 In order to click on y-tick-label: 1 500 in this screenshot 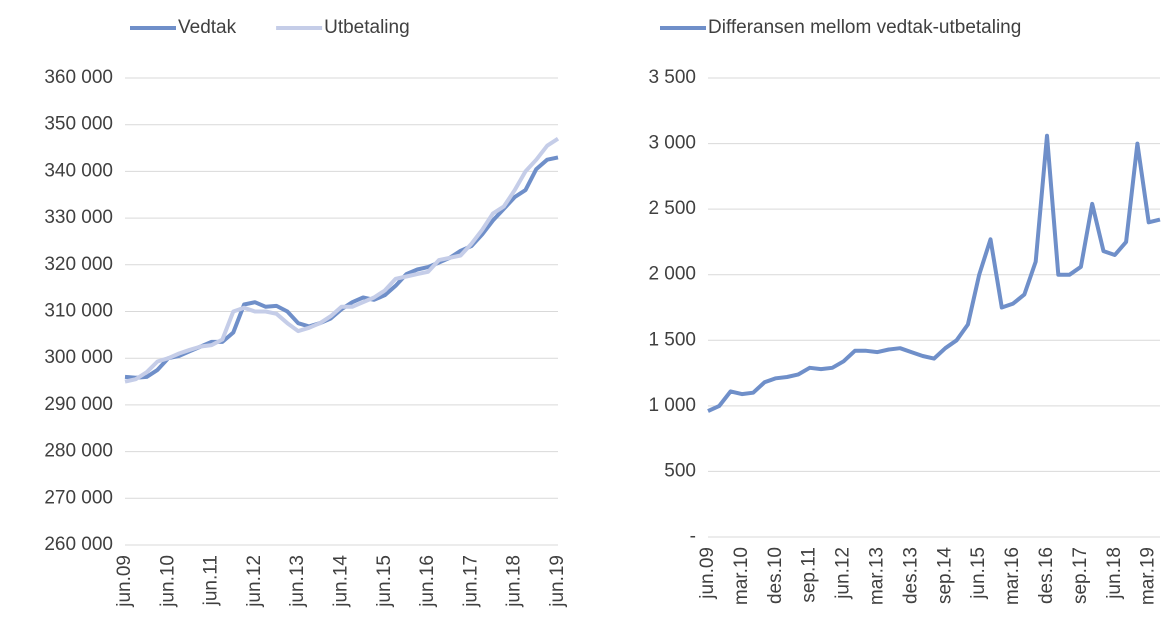, I will do `click(672, 339)`.